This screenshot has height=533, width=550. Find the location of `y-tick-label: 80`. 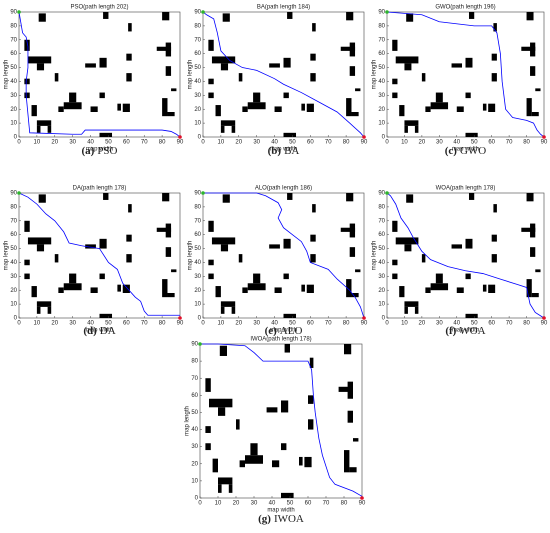

y-tick-label: 80 is located at coordinates (197, 207).